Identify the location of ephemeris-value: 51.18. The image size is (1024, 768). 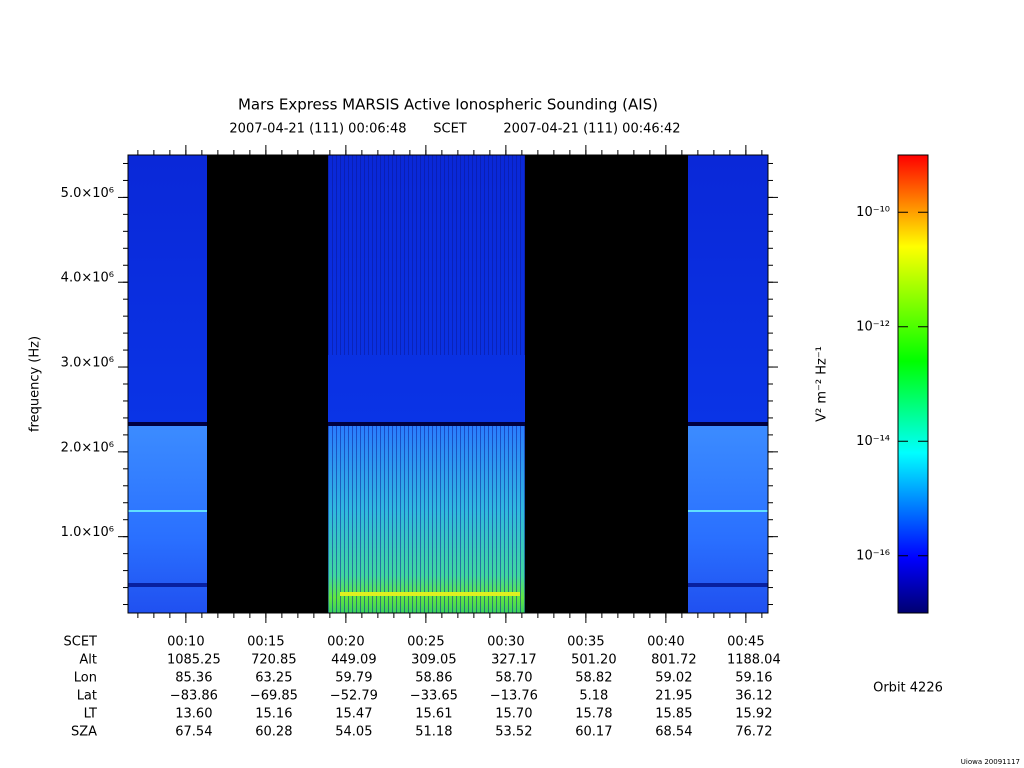
(433, 732).